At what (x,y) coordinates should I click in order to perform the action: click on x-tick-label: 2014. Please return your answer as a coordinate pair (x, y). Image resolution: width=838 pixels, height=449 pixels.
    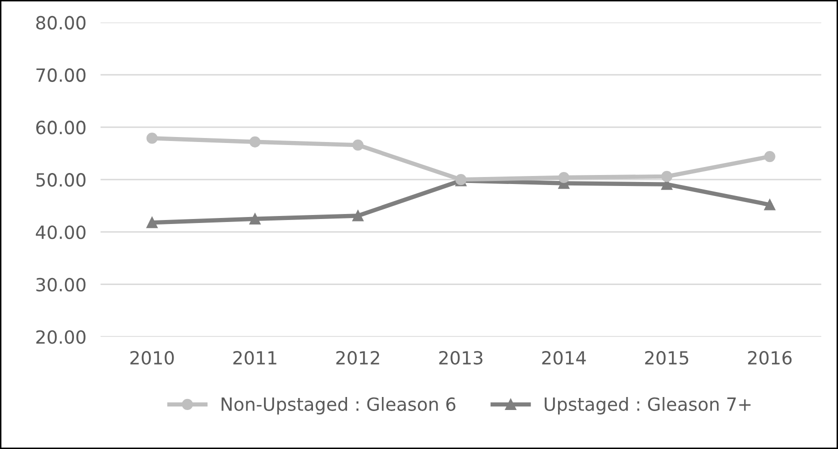
    Looking at the image, I should click on (564, 357).